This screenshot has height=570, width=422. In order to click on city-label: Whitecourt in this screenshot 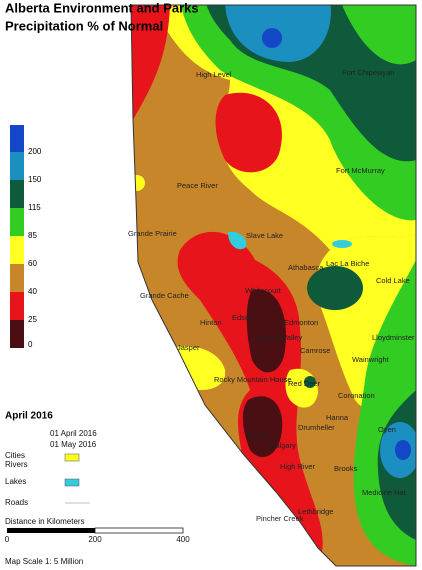, I will do `click(263, 290)`.